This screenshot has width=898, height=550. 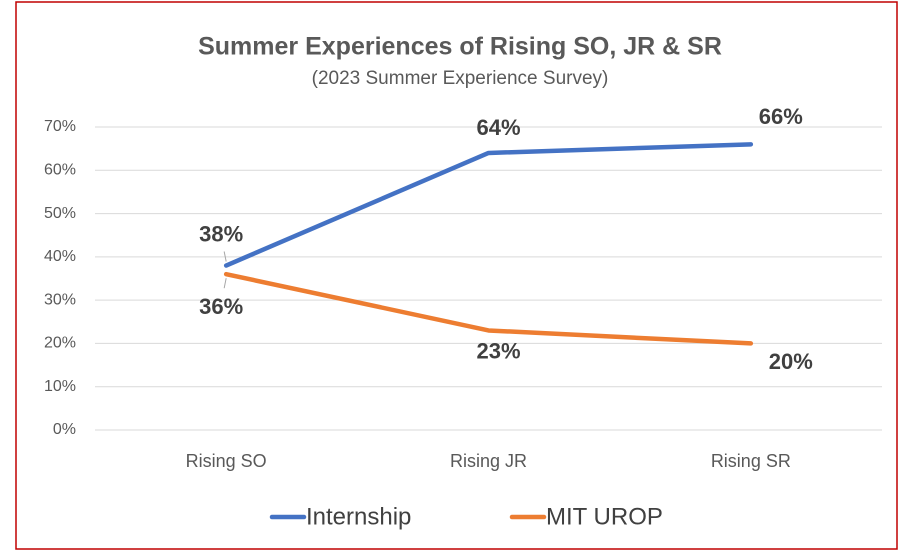 What do you see at coordinates (460, 78) in the screenshot?
I see `chart-subtitle: (2023 Summer Experience Survey)` at bounding box center [460, 78].